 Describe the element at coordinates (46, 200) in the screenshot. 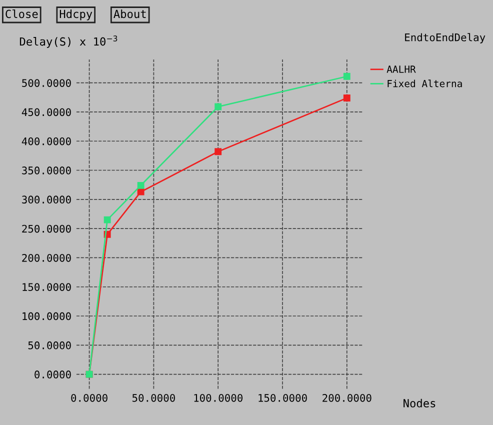

I see `y-tick-label: 300.0000` at that location.